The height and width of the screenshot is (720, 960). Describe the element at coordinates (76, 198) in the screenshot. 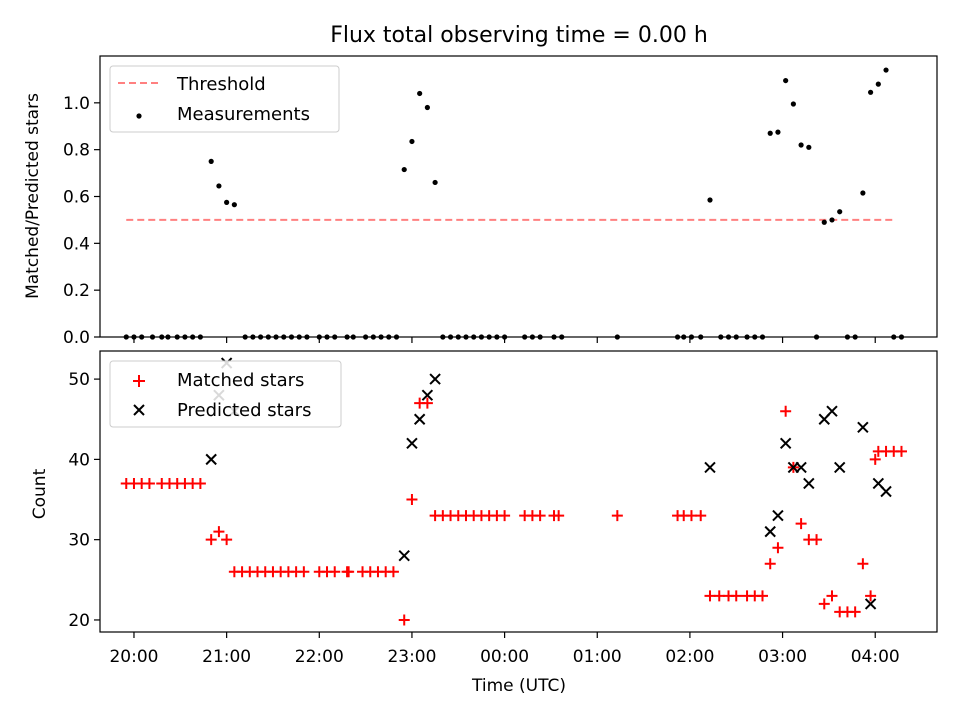

I see `top-y-tick-label: 0.6` at that location.